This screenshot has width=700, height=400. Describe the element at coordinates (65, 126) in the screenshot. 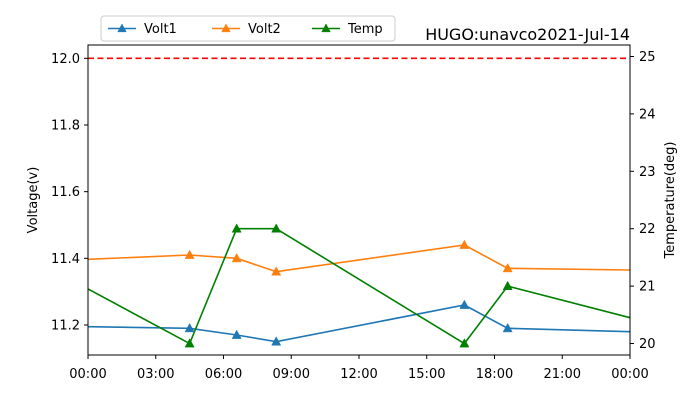

I see `y-tick-label: 11.8` at that location.